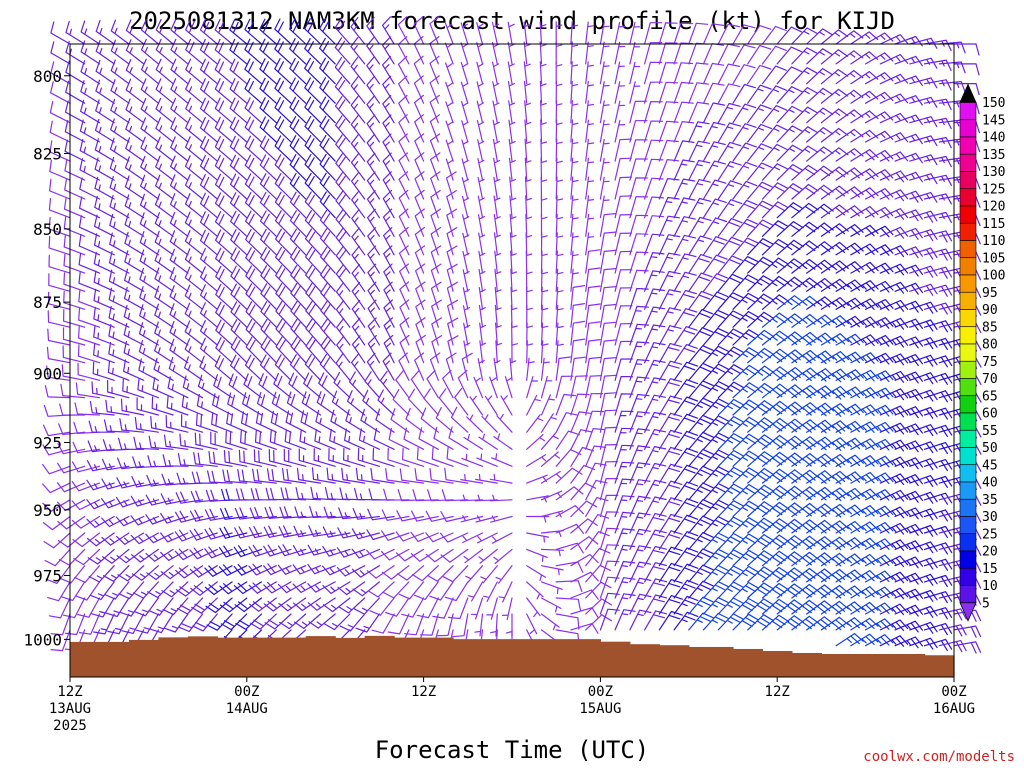 This screenshot has width=1024, height=768. Describe the element at coordinates (990, 534) in the screenshot. I see `colorbar-label: 25` at that location.